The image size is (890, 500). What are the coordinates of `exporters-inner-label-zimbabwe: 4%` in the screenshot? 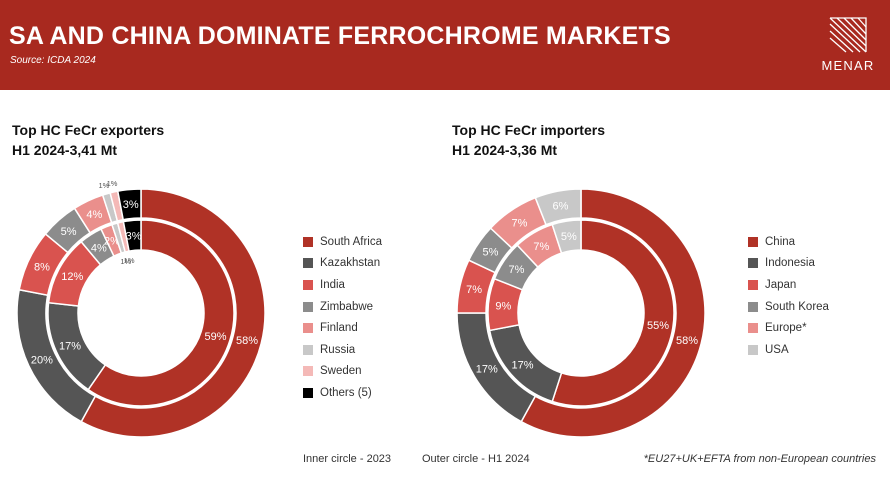 It's located at (99, 248).